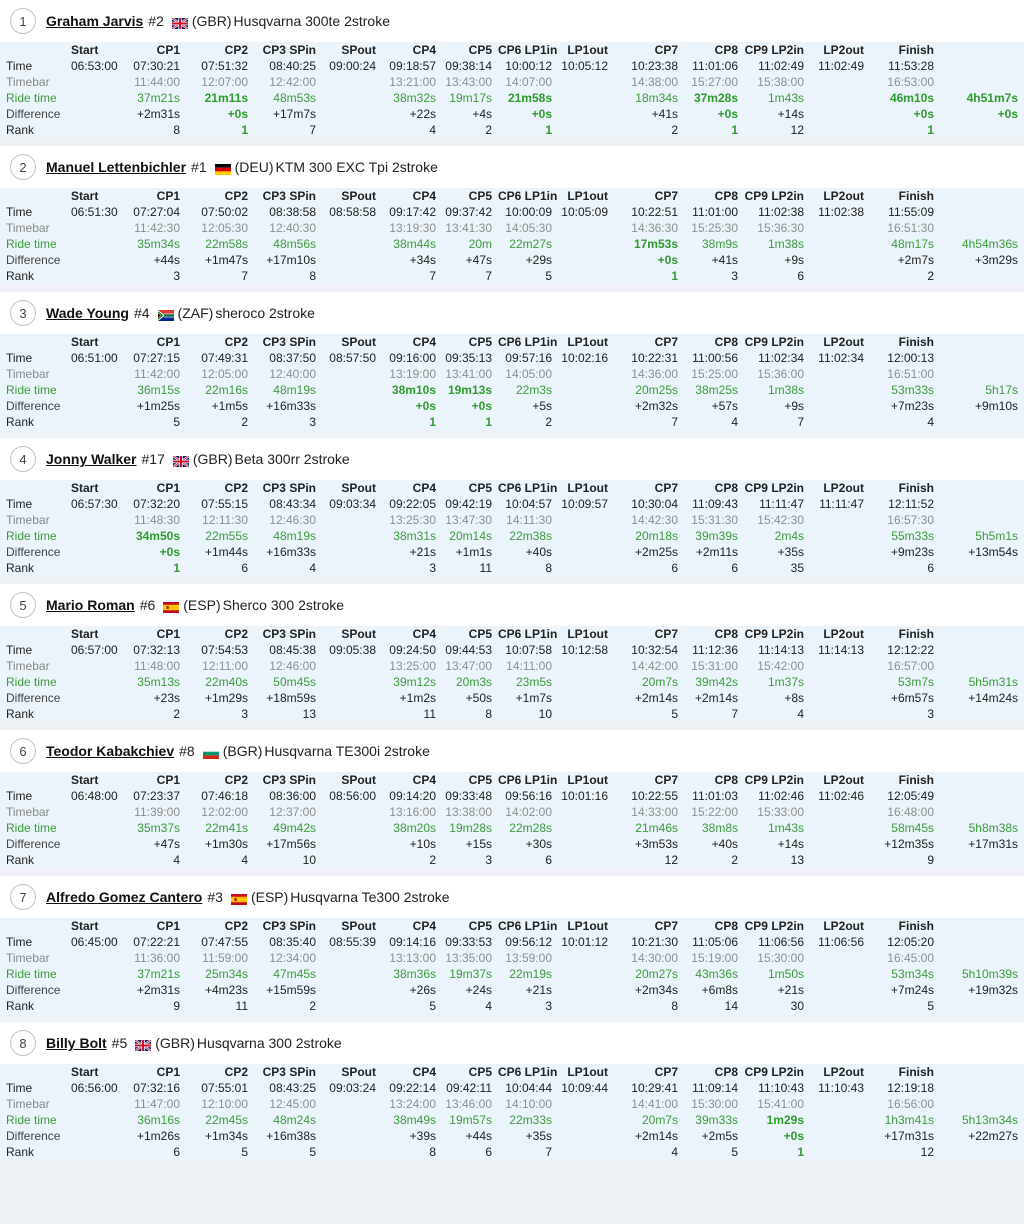 The image size is (1024, 1224). What do you see at coordinates (714, 82) in the screenshot?
I see `split-cell: 15:27:00` at bounding box center [714, 82].